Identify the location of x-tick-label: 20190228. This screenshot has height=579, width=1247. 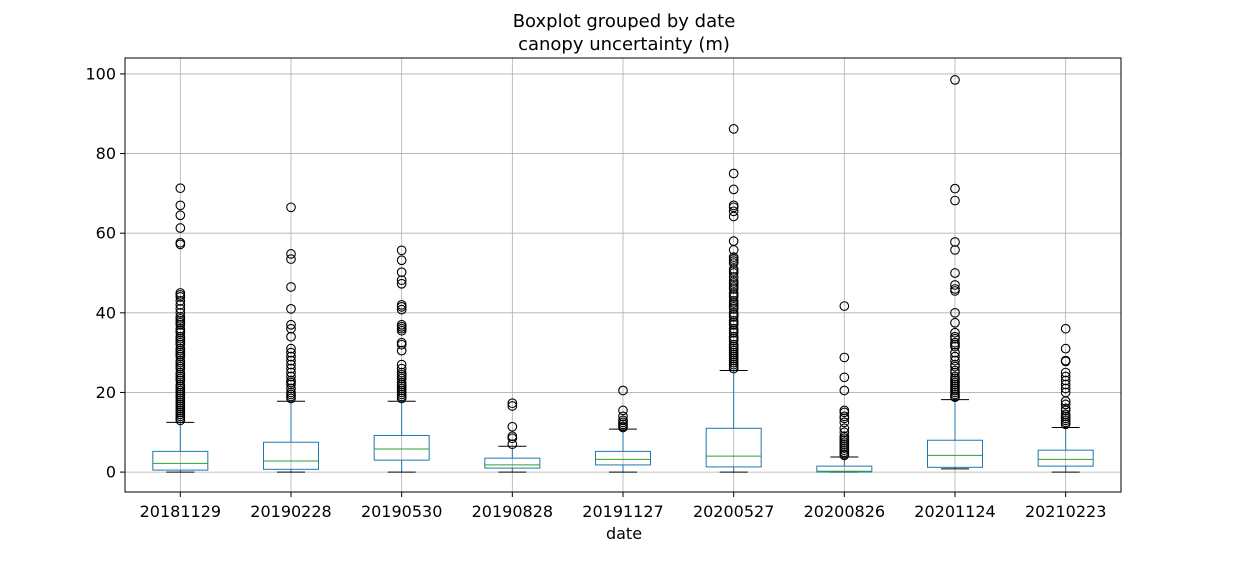
(290, 511).